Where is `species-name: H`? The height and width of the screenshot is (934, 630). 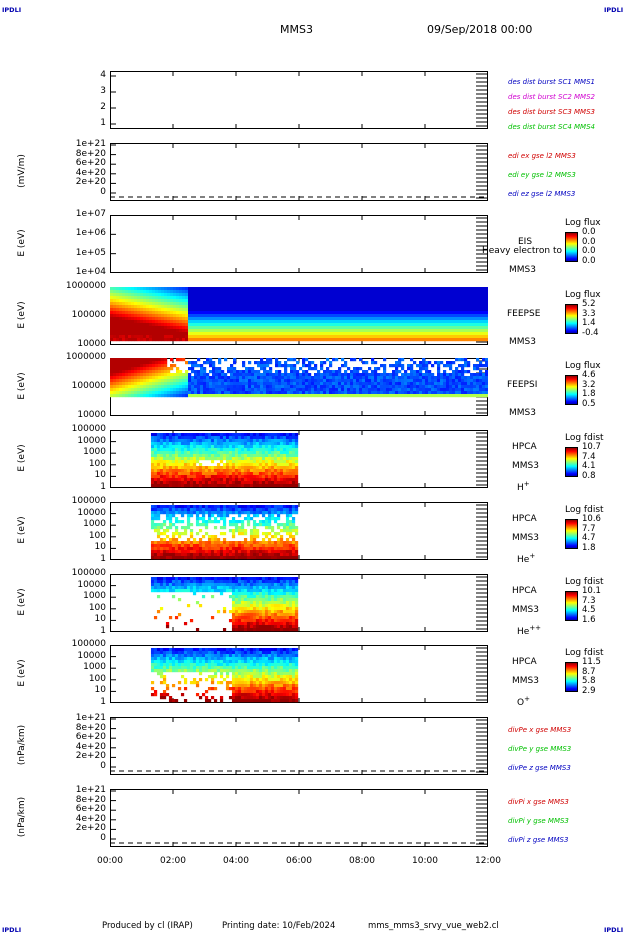 species-name: H is located at coordinates (520, 488).